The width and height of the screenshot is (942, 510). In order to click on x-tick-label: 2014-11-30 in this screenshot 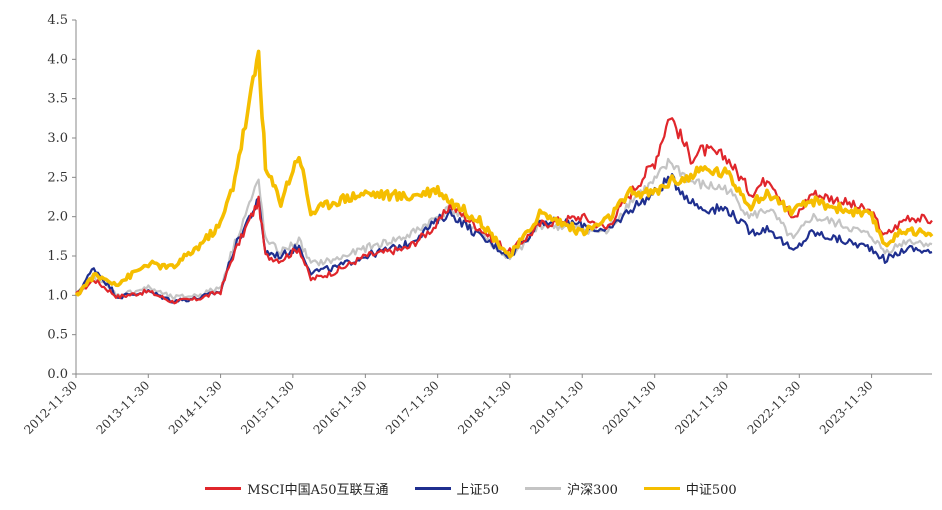, I will do `click(195, 407)`.